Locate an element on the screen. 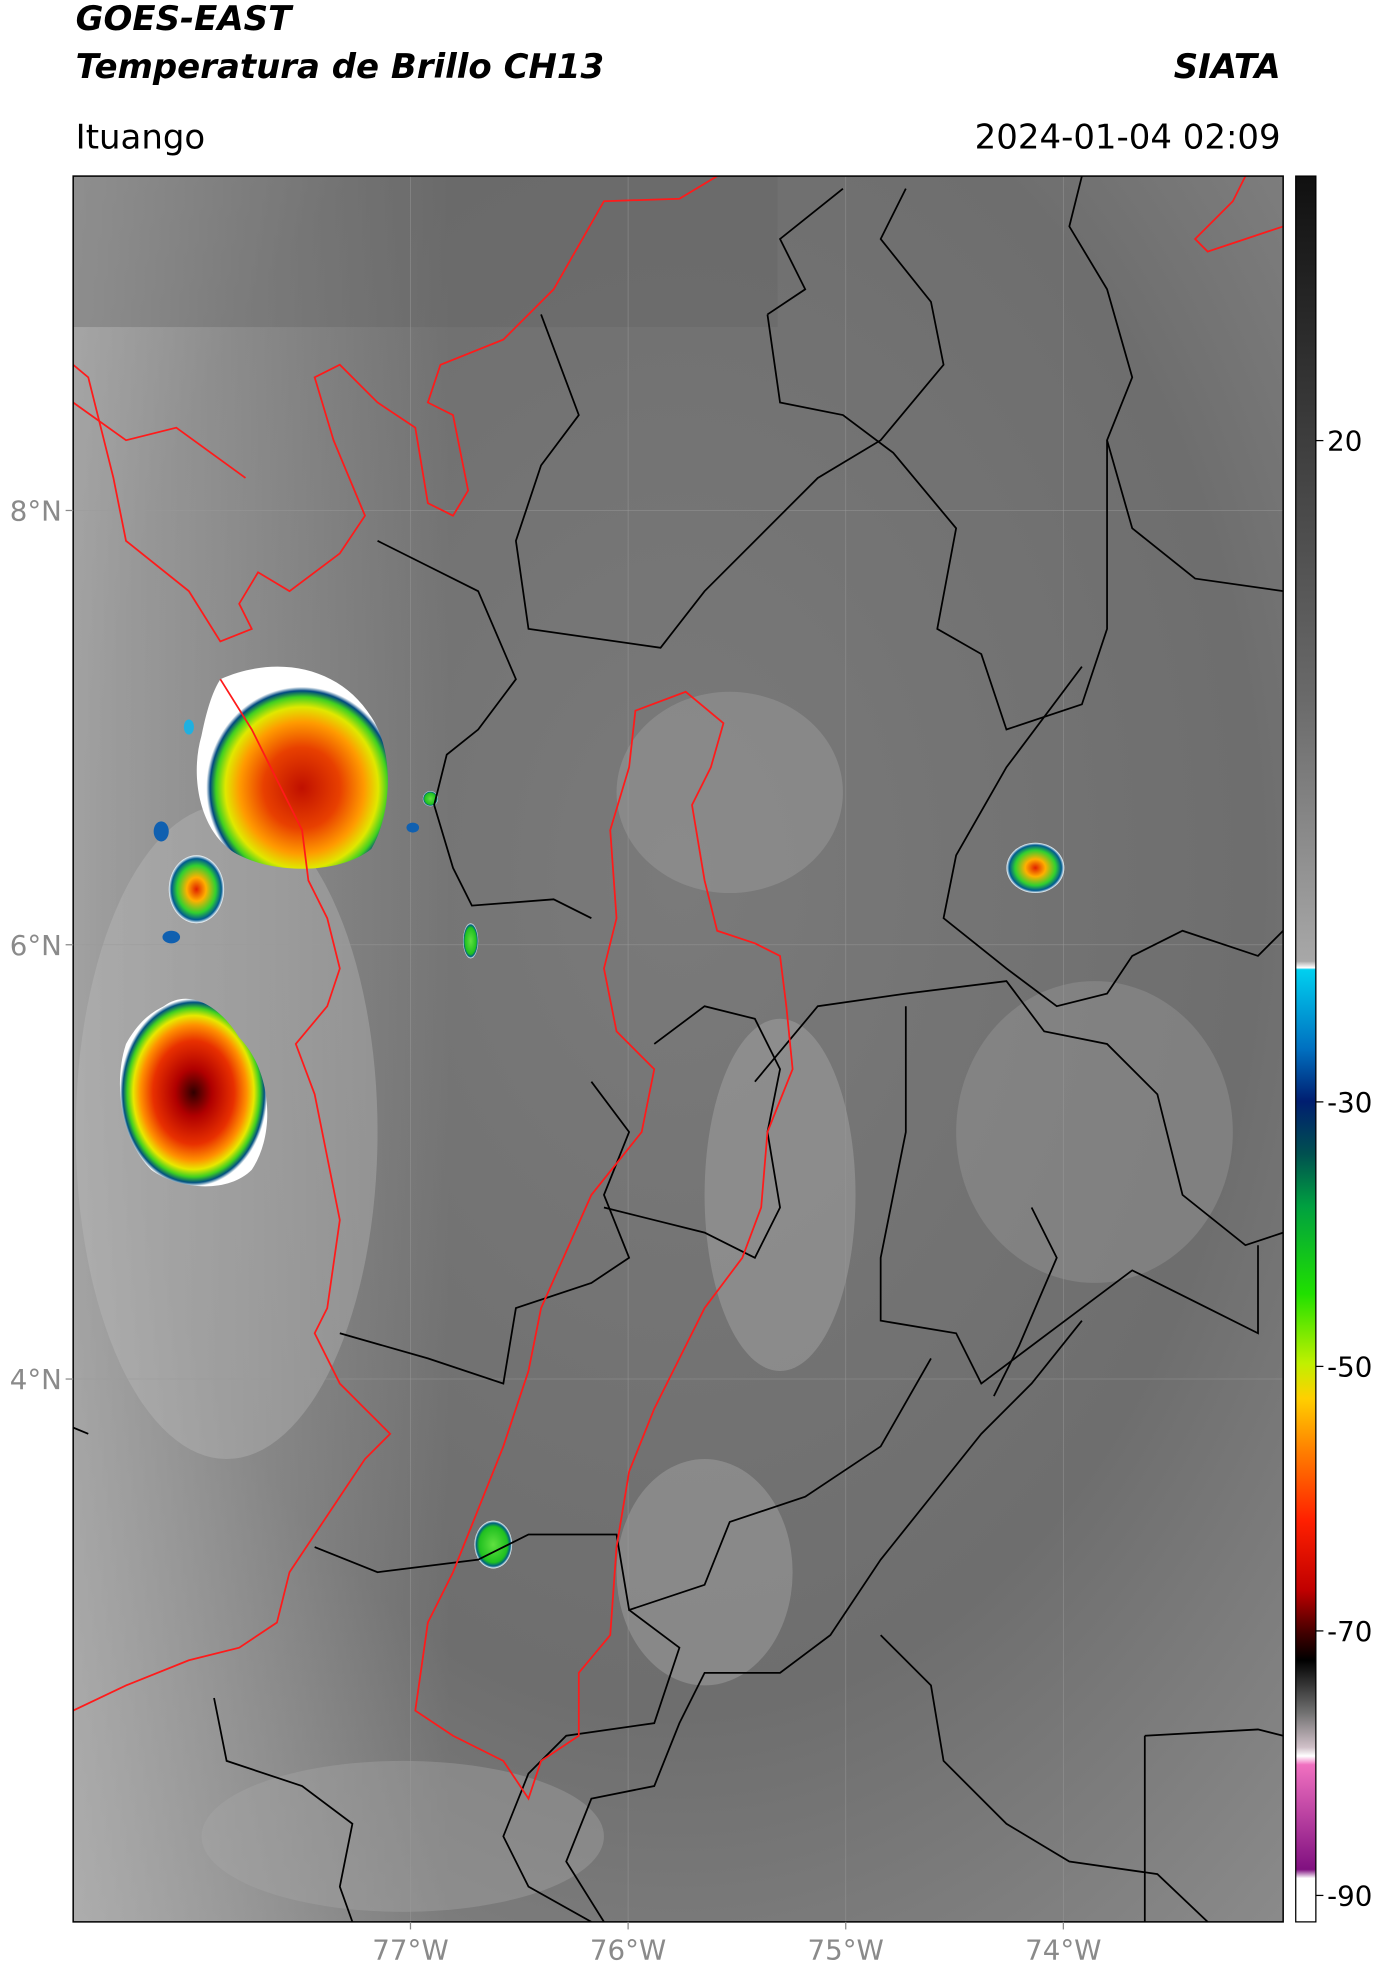  colorbar-tick-label: 20 is located at coordinates (1344, 441).